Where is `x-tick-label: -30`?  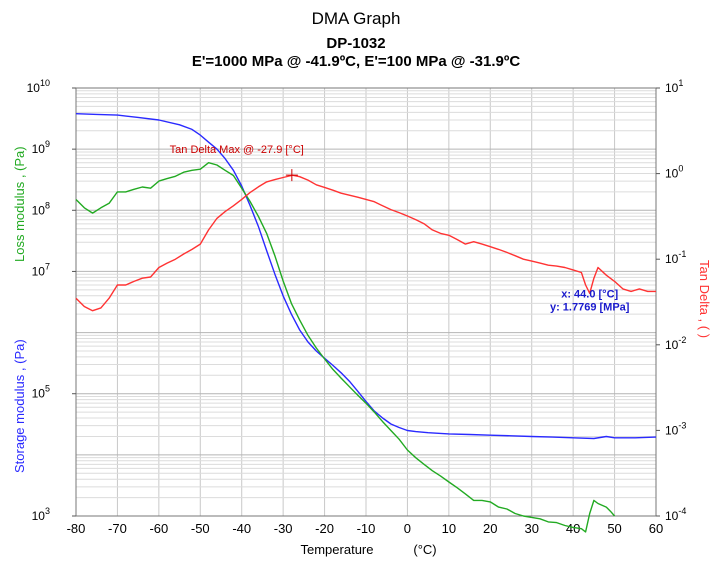 x-tick-label: -30 is located at coordinates (283, 528).